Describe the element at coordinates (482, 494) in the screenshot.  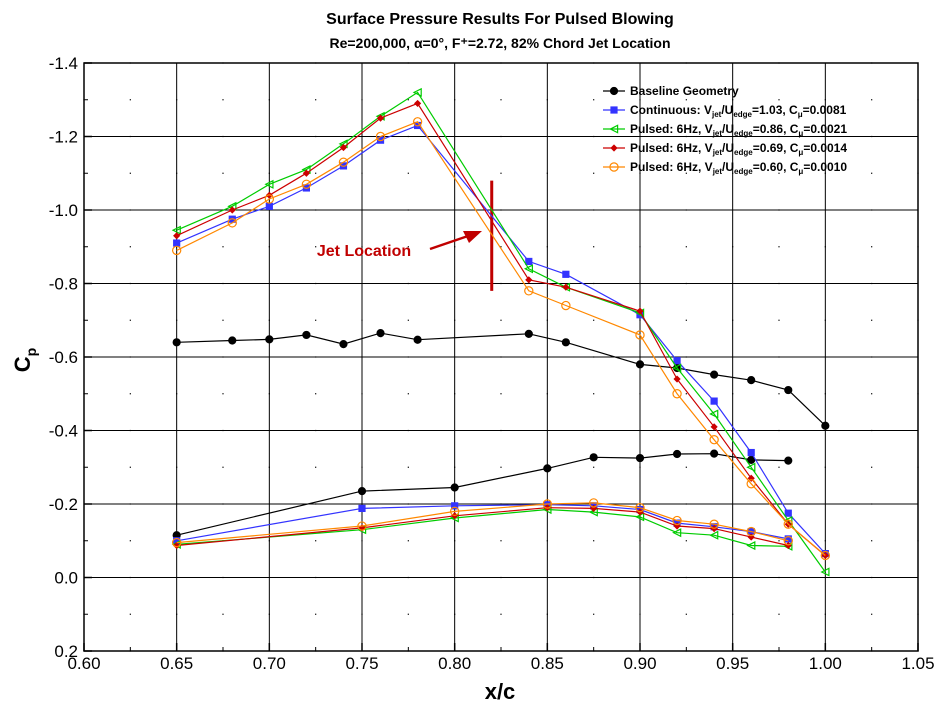
I see `series-1-line-lower` at that location.